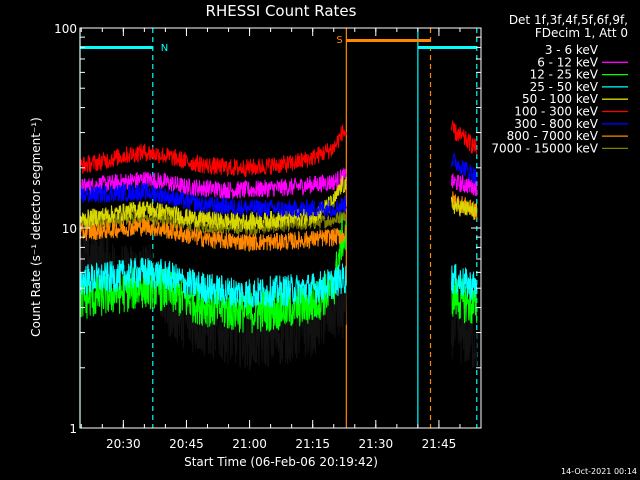 This screenshot has width=640, height=480. I want to click on x-tick-label-21-15: 21:15, so click(312, 444).